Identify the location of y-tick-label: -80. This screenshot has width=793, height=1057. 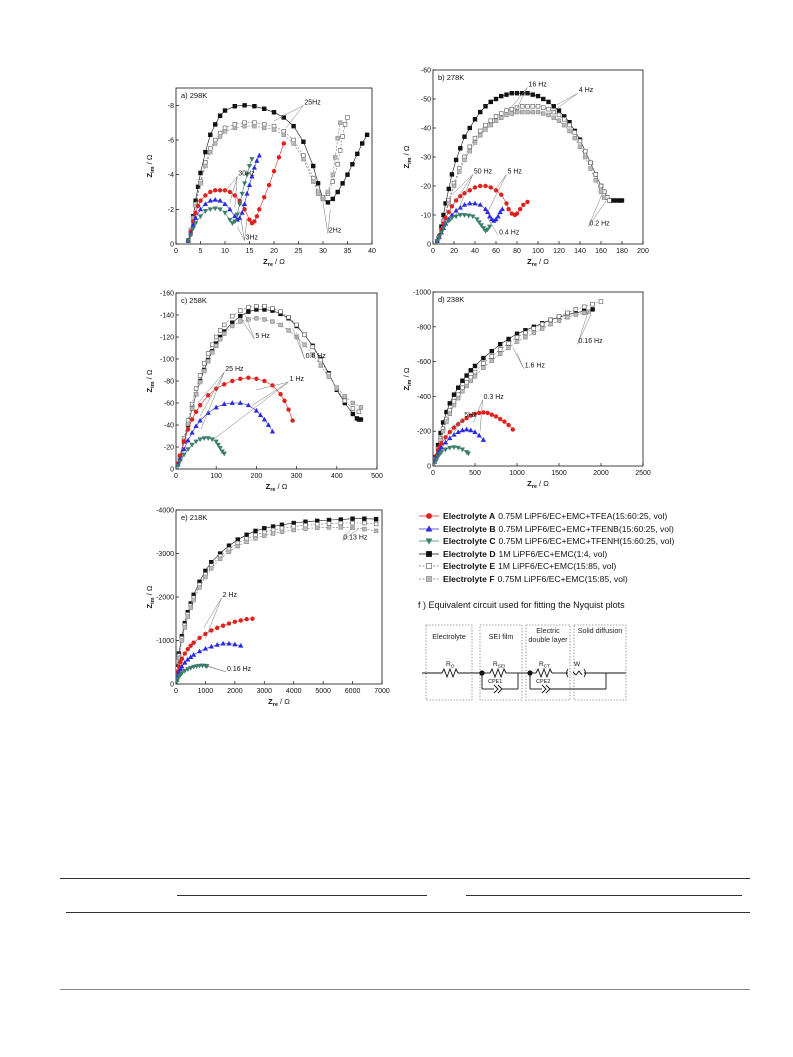
(169, 382).